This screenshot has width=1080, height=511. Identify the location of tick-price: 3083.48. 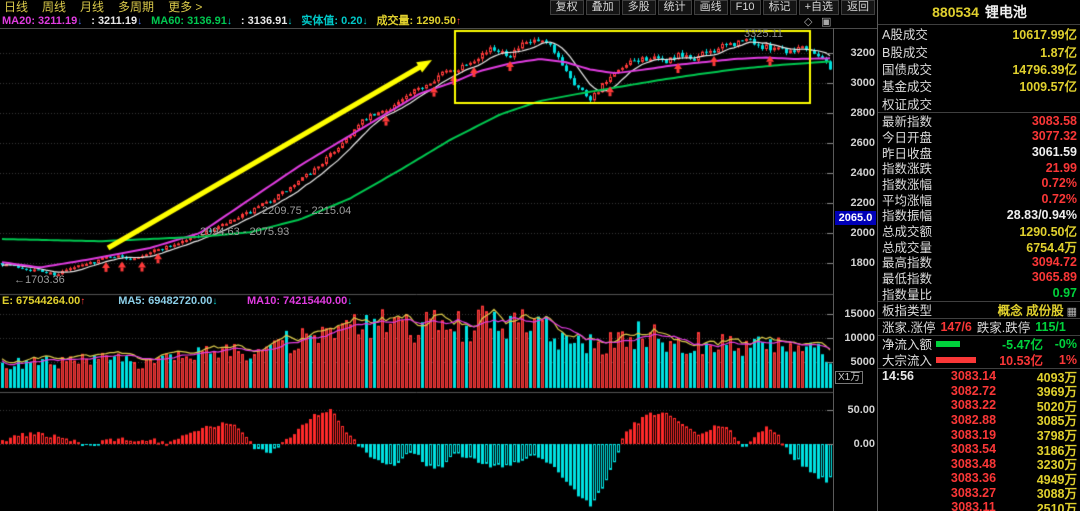
(973, 463).